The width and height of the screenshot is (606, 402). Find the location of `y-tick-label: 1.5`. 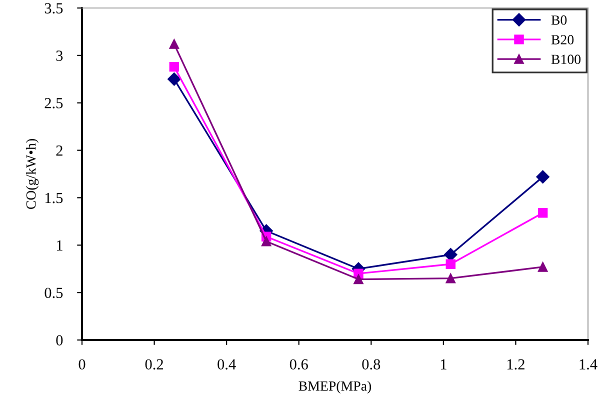

y-tick-label: 1.5 is located at coordinates (54, 198).